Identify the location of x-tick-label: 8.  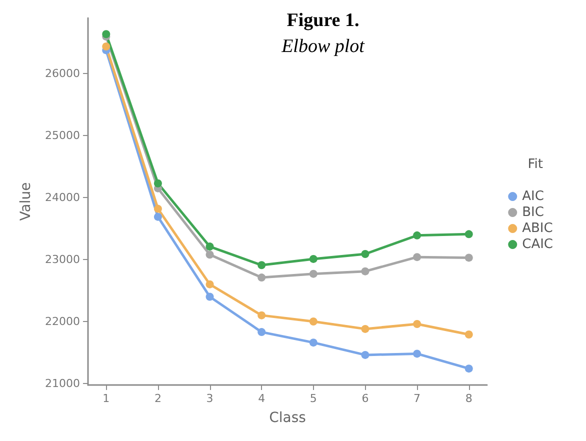
(468, 398).